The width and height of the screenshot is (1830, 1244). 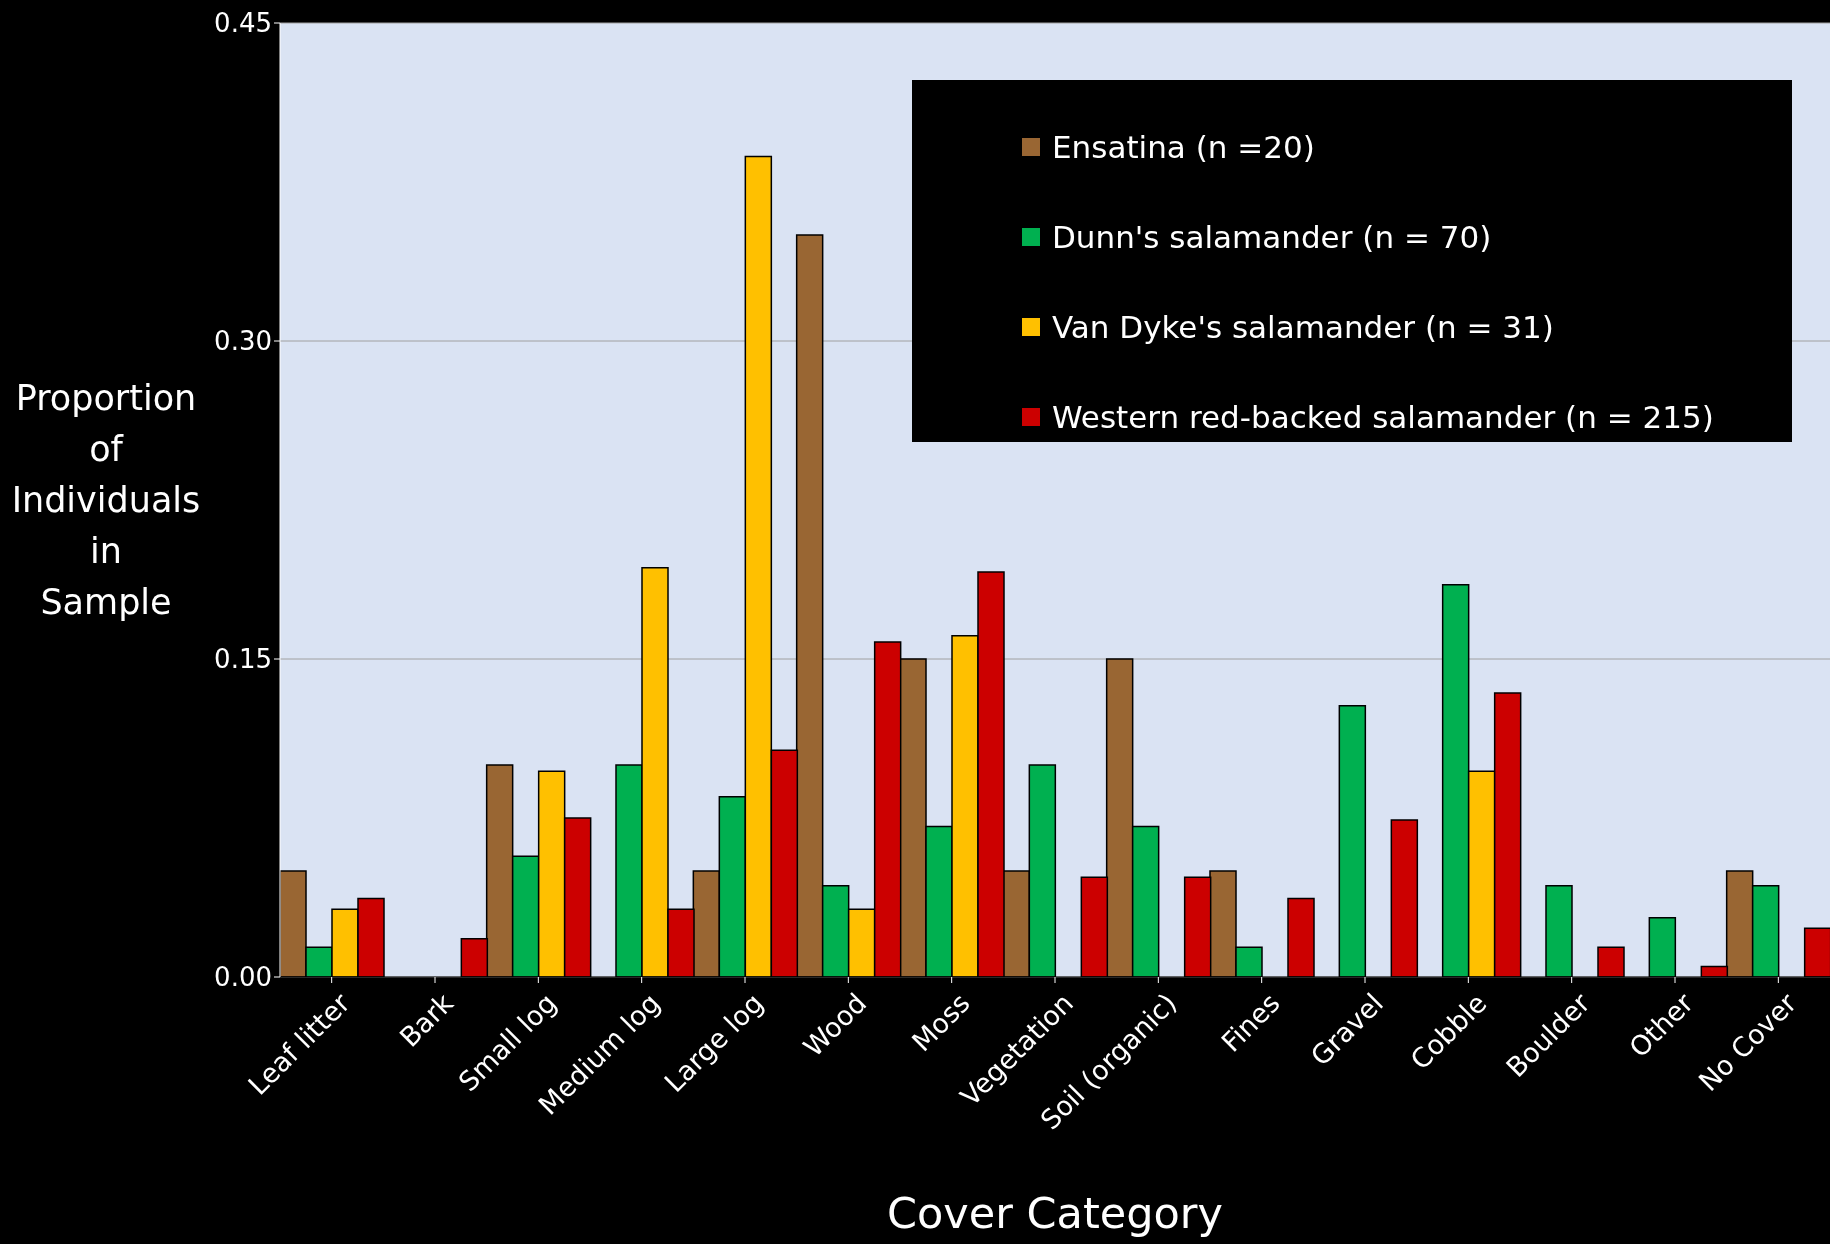 I want to click on legend-label: Van Dyke's salamander (n = 31), so click(x=1303, y=327).